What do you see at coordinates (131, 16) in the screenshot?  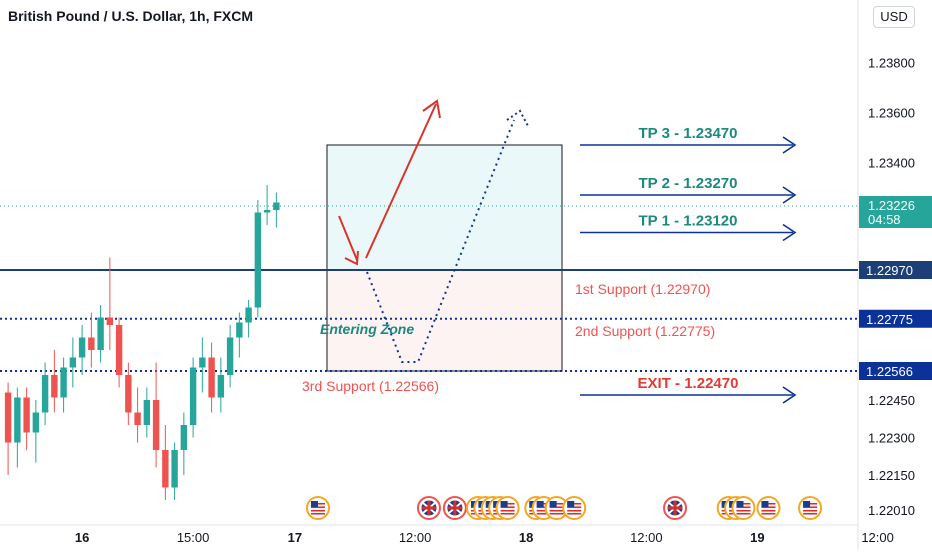 I see `chart-title: British Pound / U.S. Dollar, 1h, FXCM` at bounding box center [131, 16].